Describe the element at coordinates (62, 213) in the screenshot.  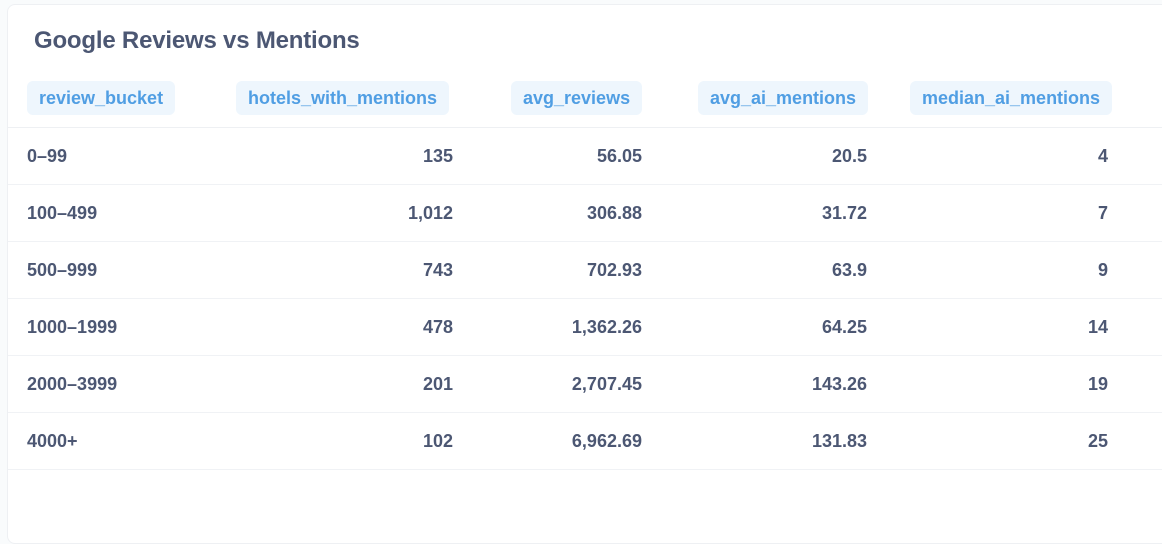
I see `cell-review-bucket: 100–499` at that location.